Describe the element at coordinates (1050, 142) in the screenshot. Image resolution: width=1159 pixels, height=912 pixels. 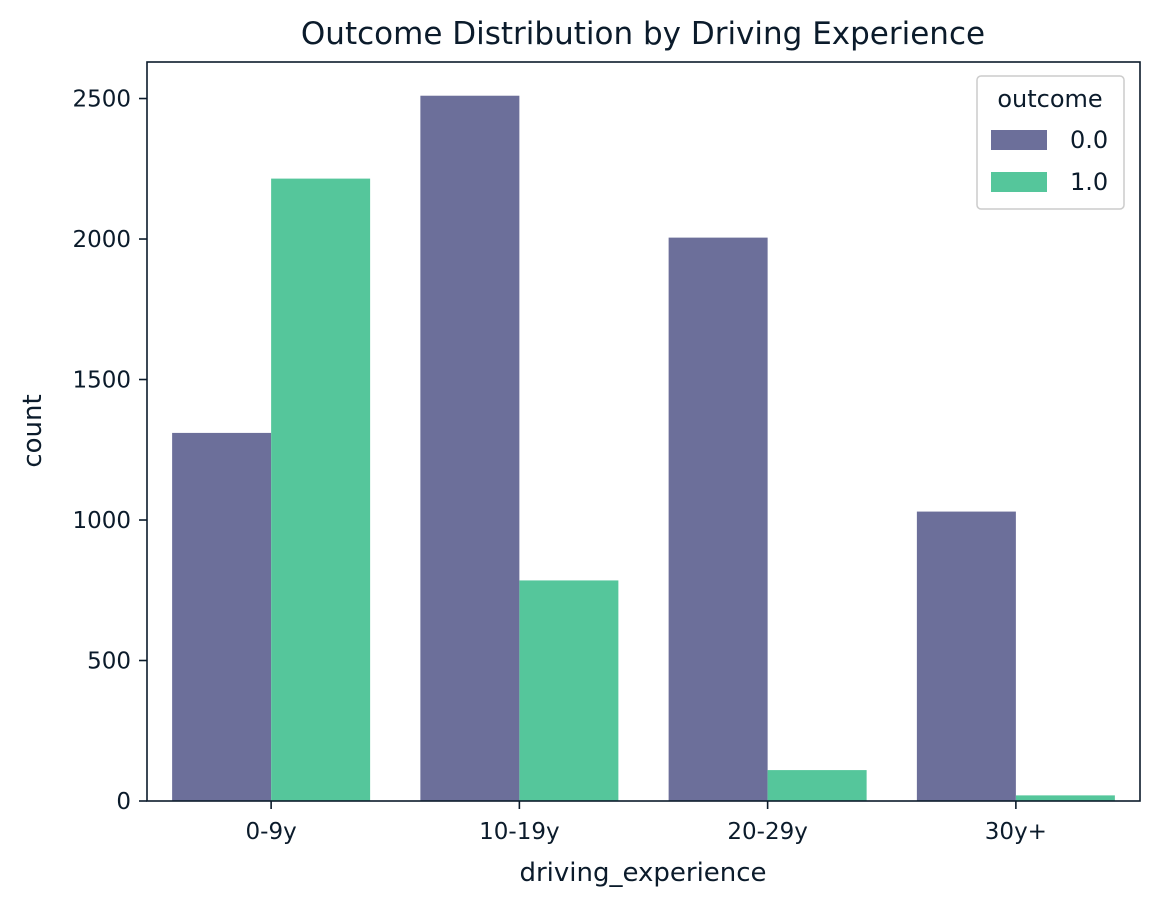
I see `legend: outcome 0.0 1.0` at that location.